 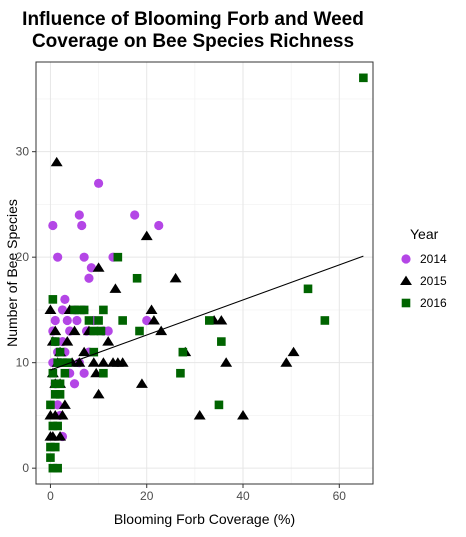 What do you see at coordinates (25, 468) in the screenshot?
I see `y-tick-label: 0` at bounding box center [25, 468].